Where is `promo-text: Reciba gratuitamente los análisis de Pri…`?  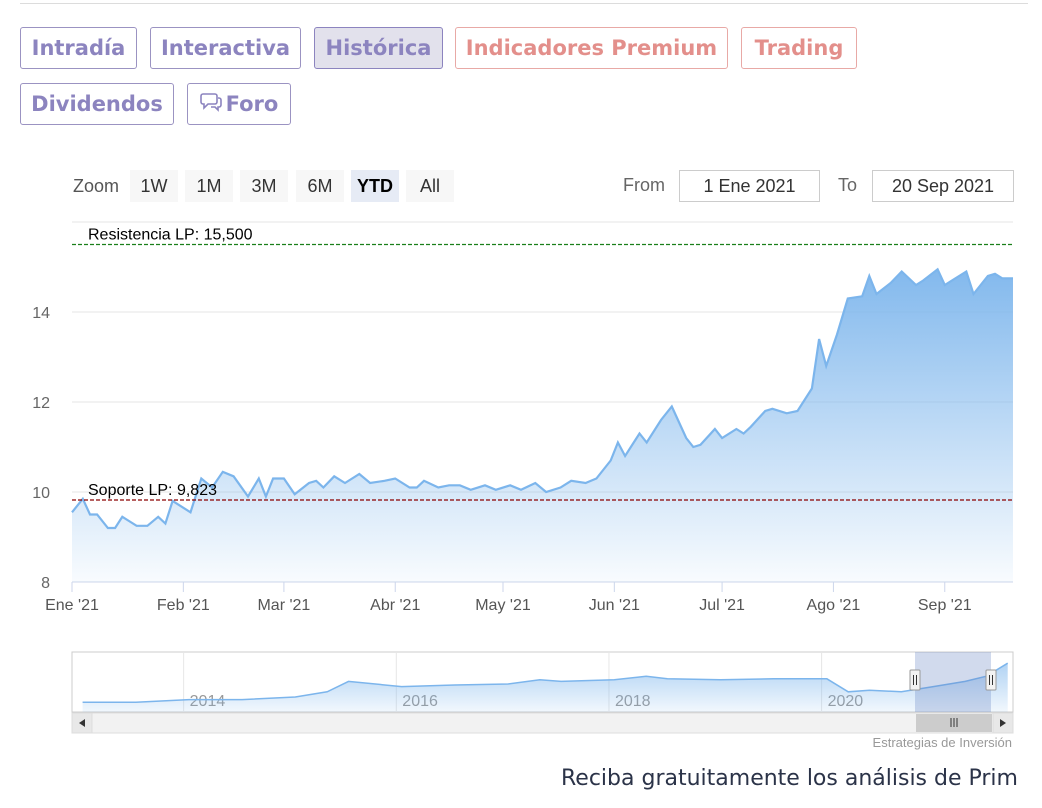
promo-text: Reciba gratuitamente los análisis de Pri… is located at coordinates (789, 778).